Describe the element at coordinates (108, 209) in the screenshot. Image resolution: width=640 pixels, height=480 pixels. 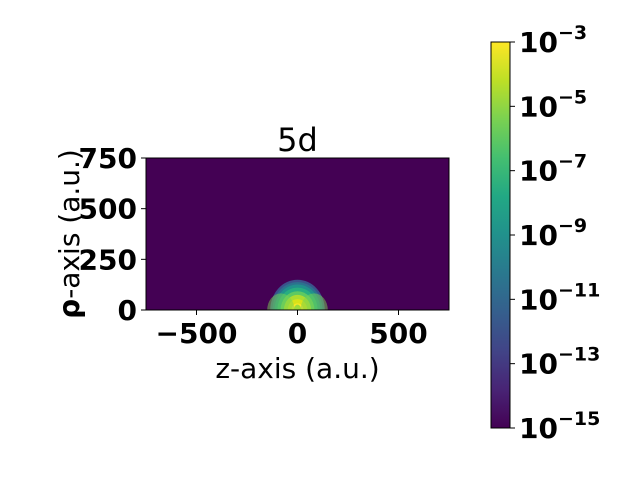
I see `y-tick-label: 500` at that location.